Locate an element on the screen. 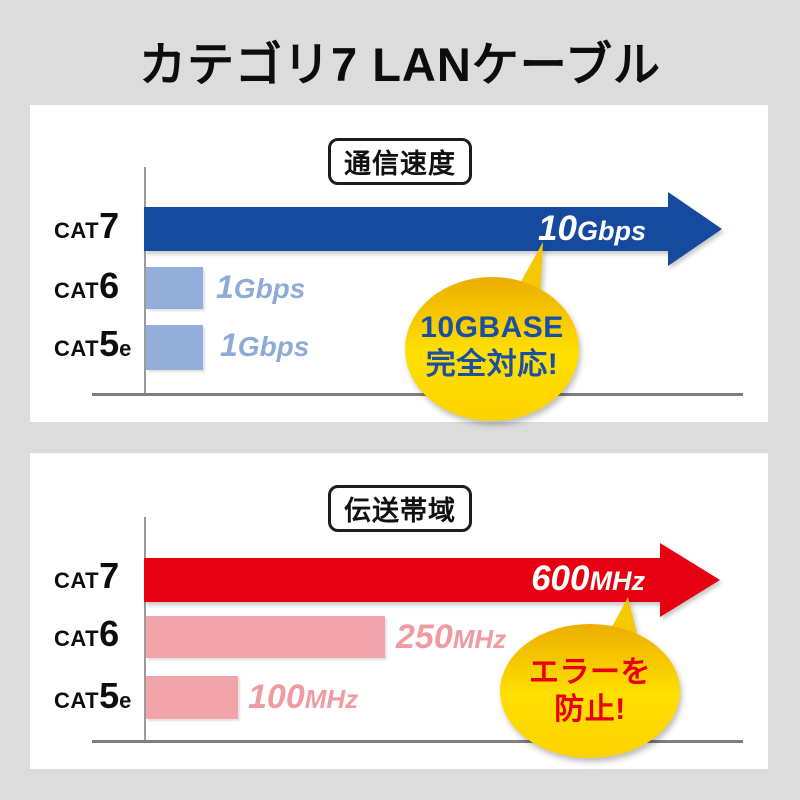 This screenshot has width=800, height=800. bandwidth-cat6-bar is located at coordinates (265, 637).